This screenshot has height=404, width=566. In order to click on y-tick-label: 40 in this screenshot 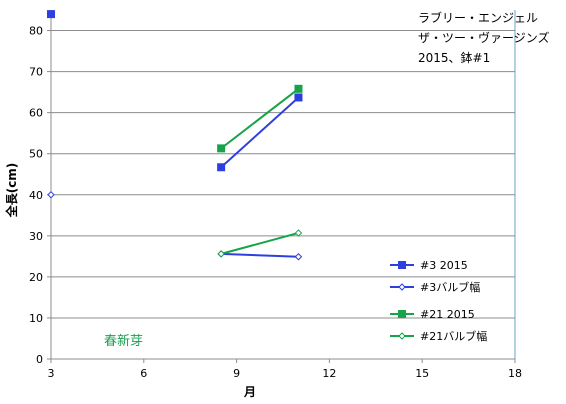, I will do `click(36, 195)`.